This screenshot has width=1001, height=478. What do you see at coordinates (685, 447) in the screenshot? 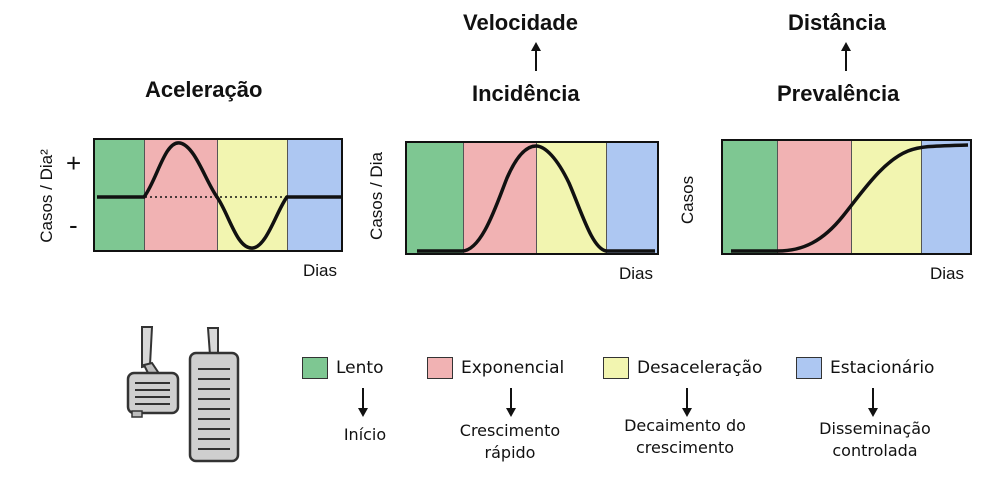
I see `outcome-deceleration-line2: crescimento` at bounding box center [685, 447].